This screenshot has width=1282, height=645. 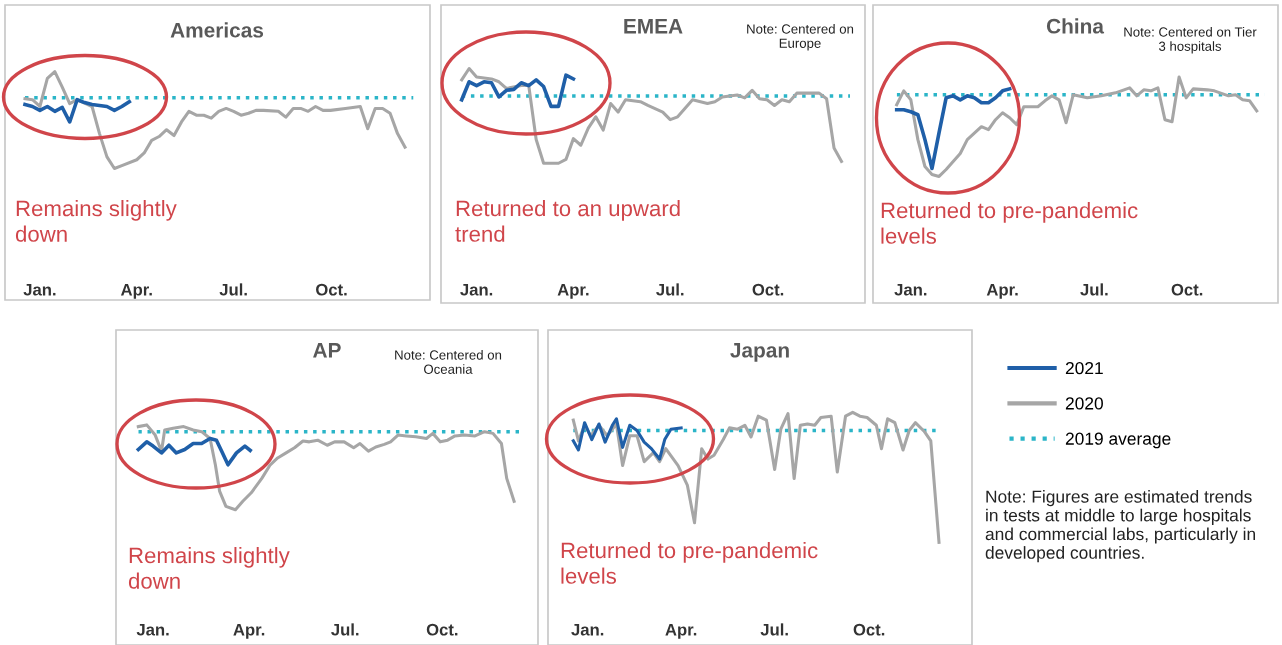 I want to click on legend-label: 2021, so click(x=1084, y=368).